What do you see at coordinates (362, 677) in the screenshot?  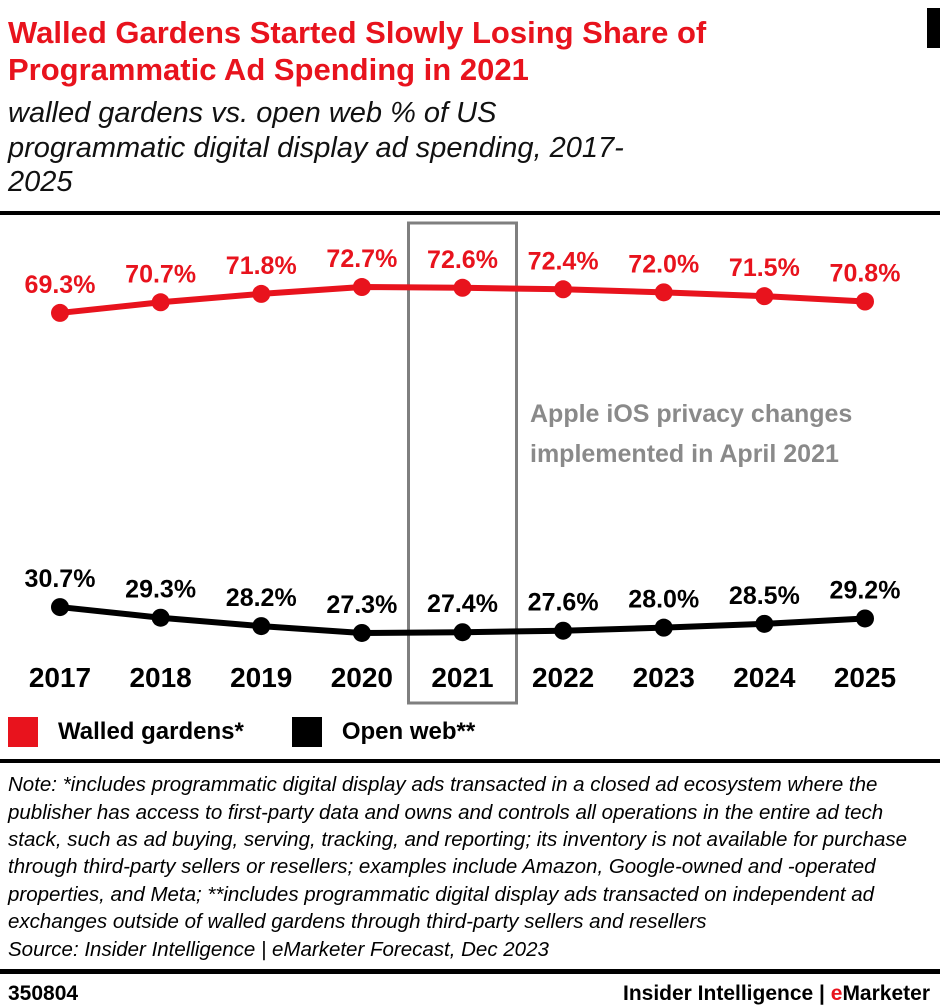 I see `x-axis-label: 2020` at bounding box center [362, 677].